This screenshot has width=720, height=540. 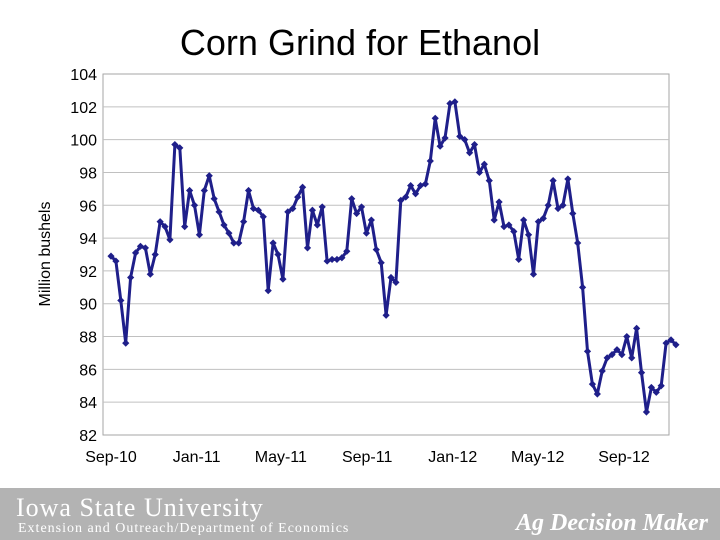 I want to click on y-axis-label: Million bushels, so click(x=45, y=254).